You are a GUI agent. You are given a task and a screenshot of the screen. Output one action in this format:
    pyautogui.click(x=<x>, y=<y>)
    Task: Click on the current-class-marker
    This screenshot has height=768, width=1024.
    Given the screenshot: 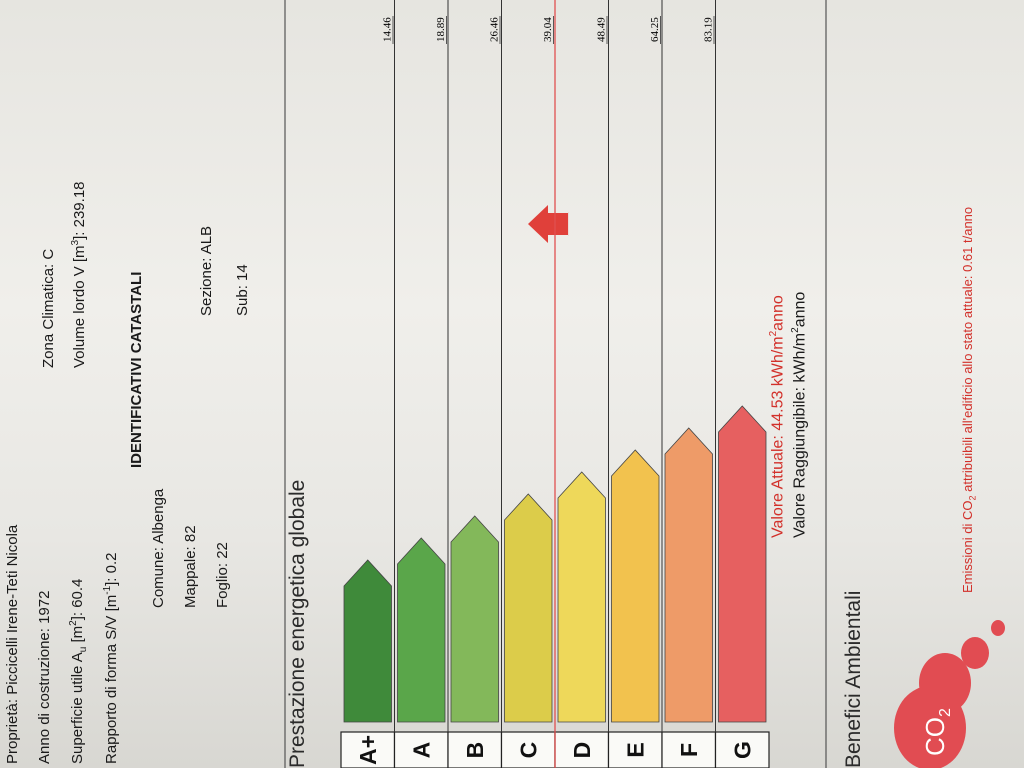 What is the action you would take?
    pyautogui.click(x=548, y=224)
    